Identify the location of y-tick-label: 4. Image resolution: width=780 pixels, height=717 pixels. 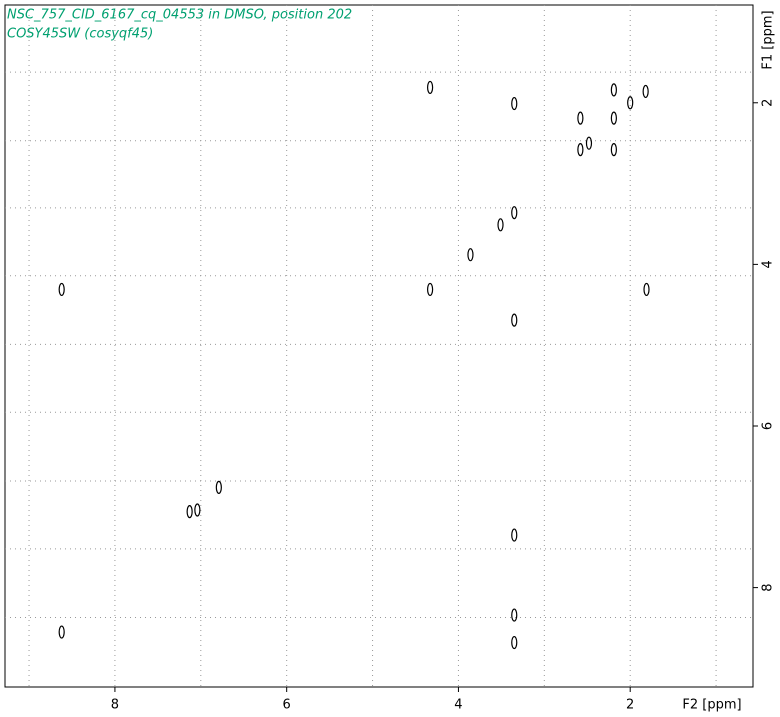
(768, 264).